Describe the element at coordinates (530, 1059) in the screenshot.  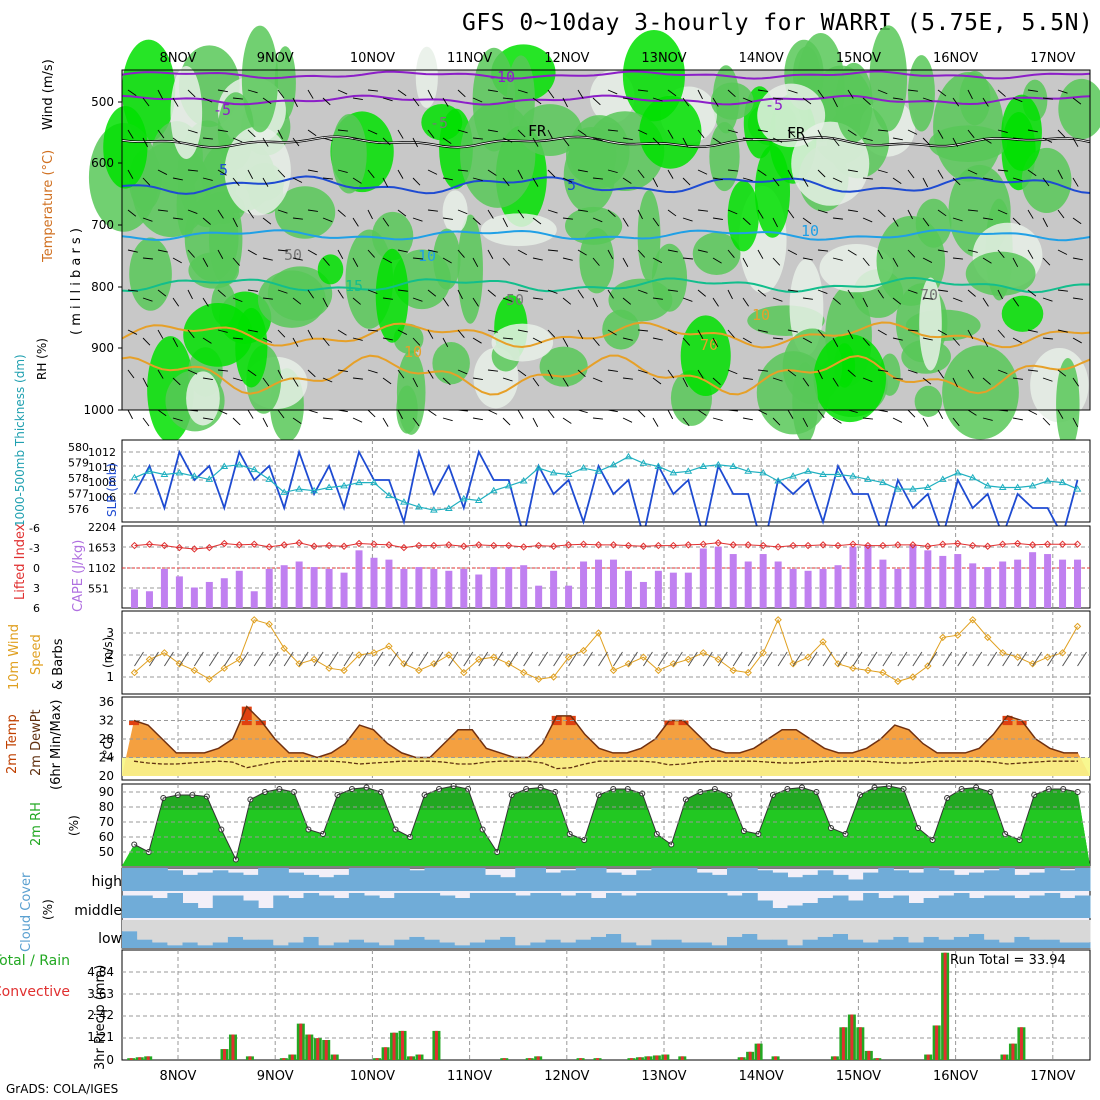
I see `precip-convective-bar` at that location.